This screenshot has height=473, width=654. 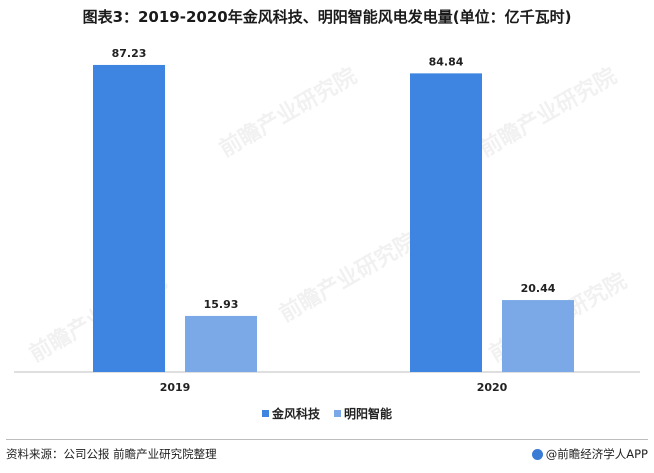 I want to click on brand-label: @前瞻经济学人APP, so click(x=596, y=454).